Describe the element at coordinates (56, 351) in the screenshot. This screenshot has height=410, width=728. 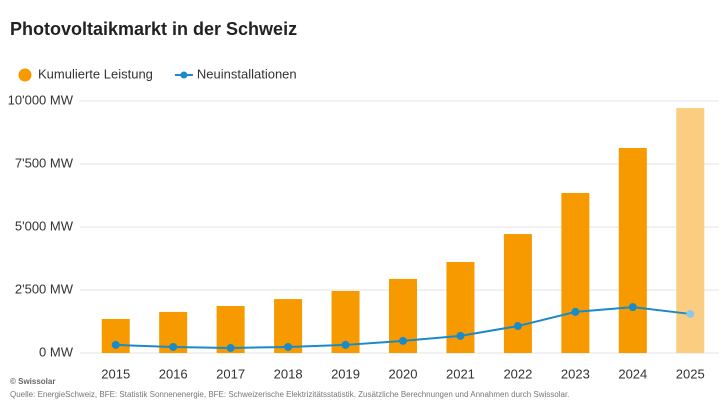
I see `y-tick-label: 0 MW` at that location.